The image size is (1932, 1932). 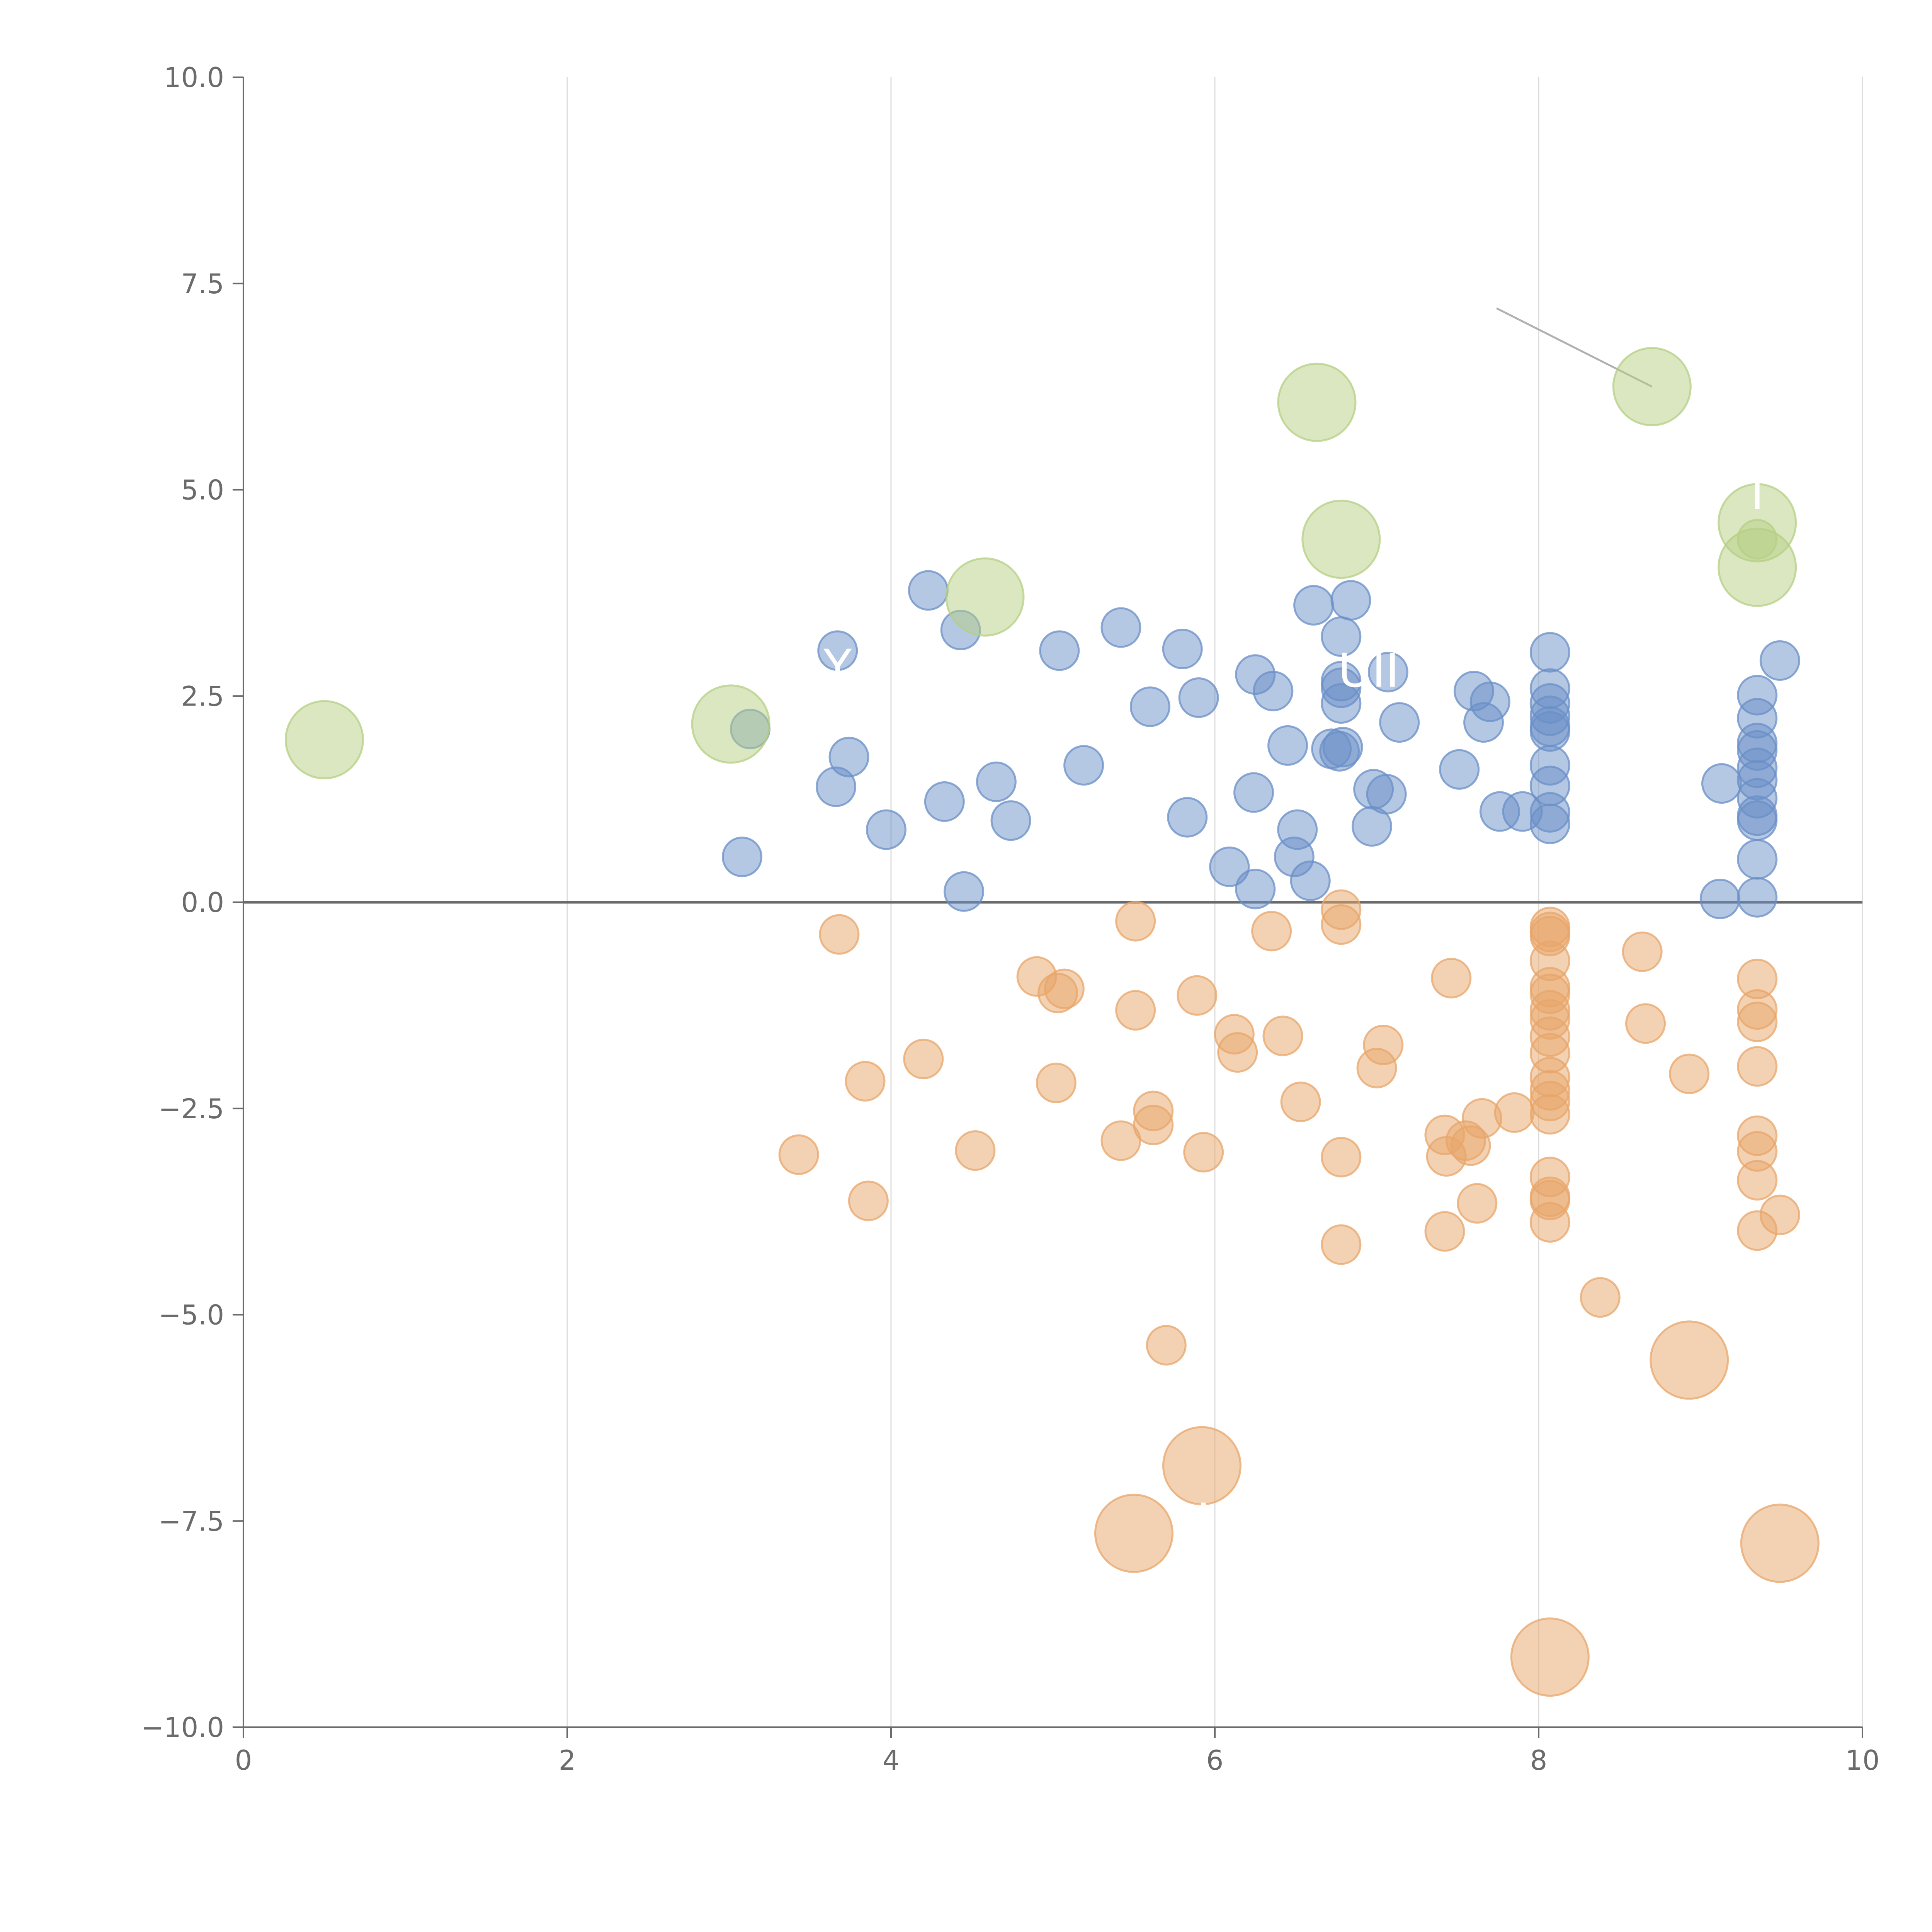 What do you see at coordinates (194, 78) in the screenshot?
I see `y-tick-label: 10.0` at bounding box center [194, 78].